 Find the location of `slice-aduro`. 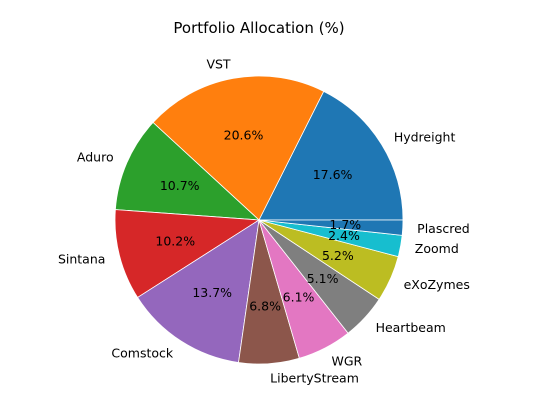

slice-aduro is located at coordinates (187, 171).